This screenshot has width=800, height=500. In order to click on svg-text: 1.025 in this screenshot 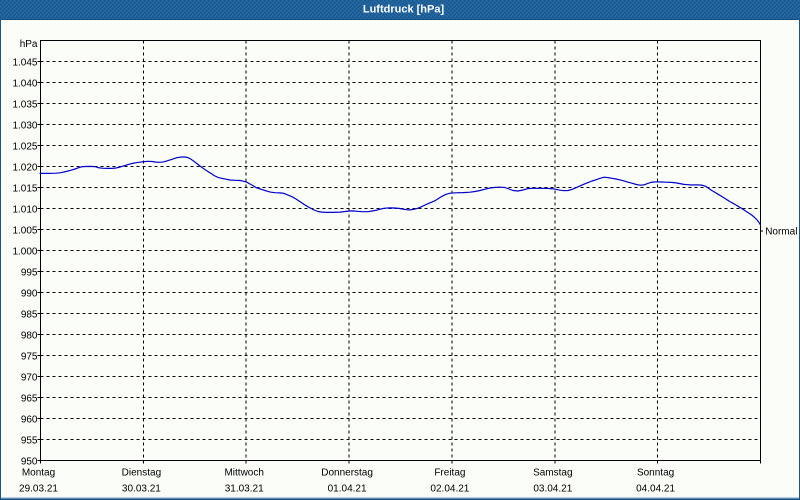, I will do `click(24, 147)`.